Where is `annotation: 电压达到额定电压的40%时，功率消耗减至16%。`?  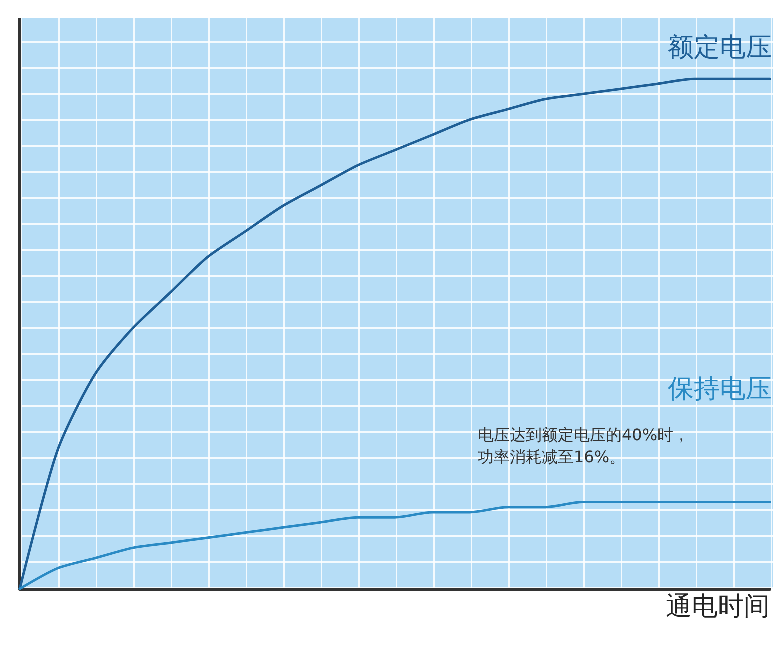 annotation: 电压达到额定电压的40%时，功率消耗减至16%。 is located at coordinates (584, 446).